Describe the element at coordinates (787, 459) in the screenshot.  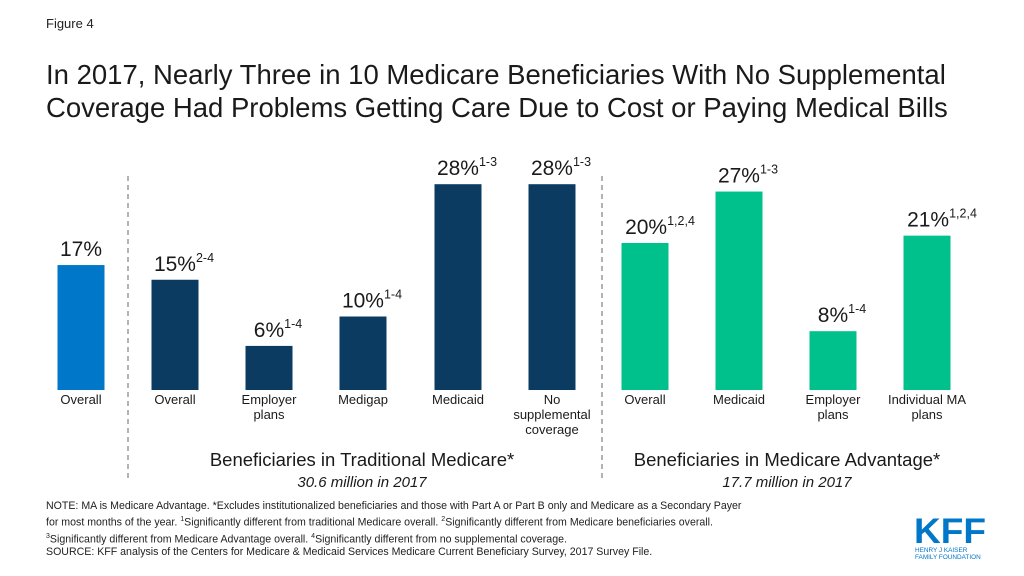
I see `group-label-advantage: Beneficiaries in Medicare Advantage*` at that location.